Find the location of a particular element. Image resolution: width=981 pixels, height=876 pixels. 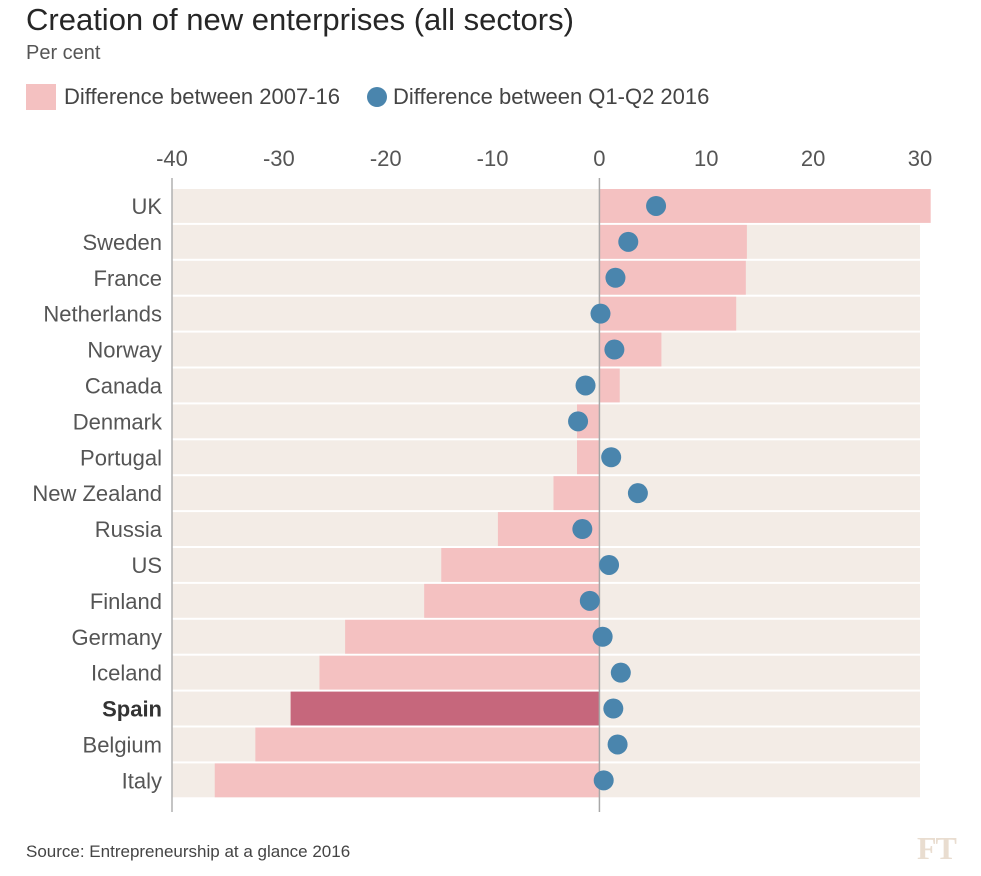

category-label: UK is located at coordinates (146, 206).